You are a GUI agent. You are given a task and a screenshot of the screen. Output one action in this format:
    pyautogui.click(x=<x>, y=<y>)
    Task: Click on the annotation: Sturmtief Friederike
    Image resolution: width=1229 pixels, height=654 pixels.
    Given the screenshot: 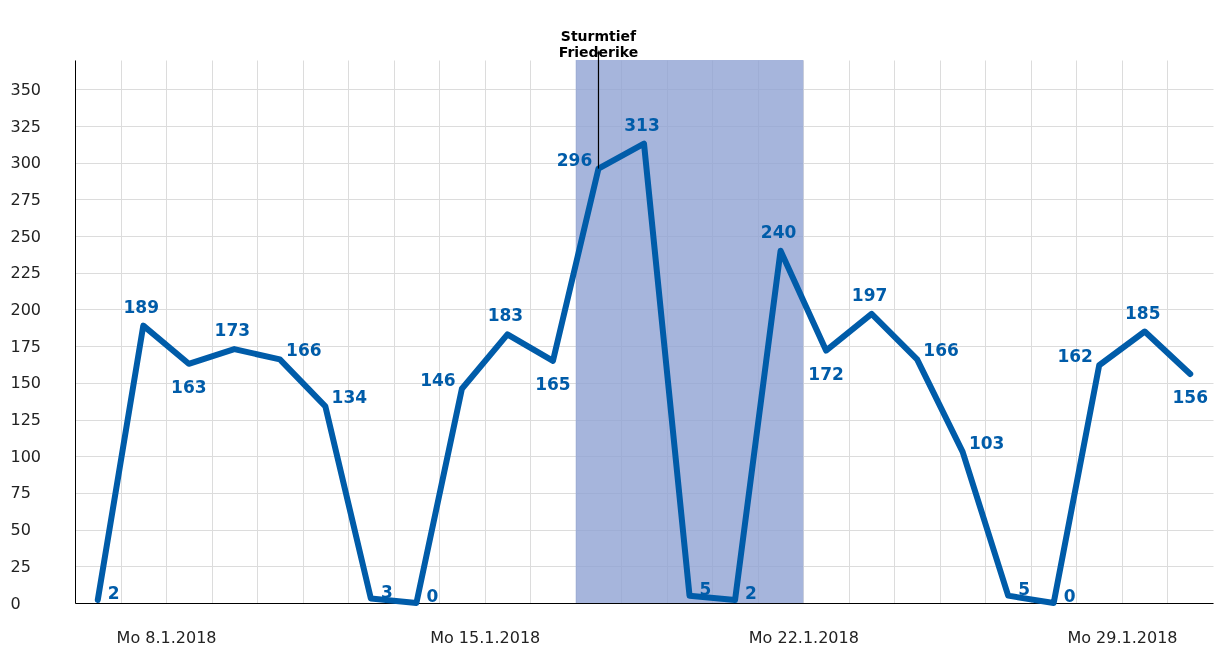 What is the action you would take?
    pyautogui.click(x=598, y=44)
    